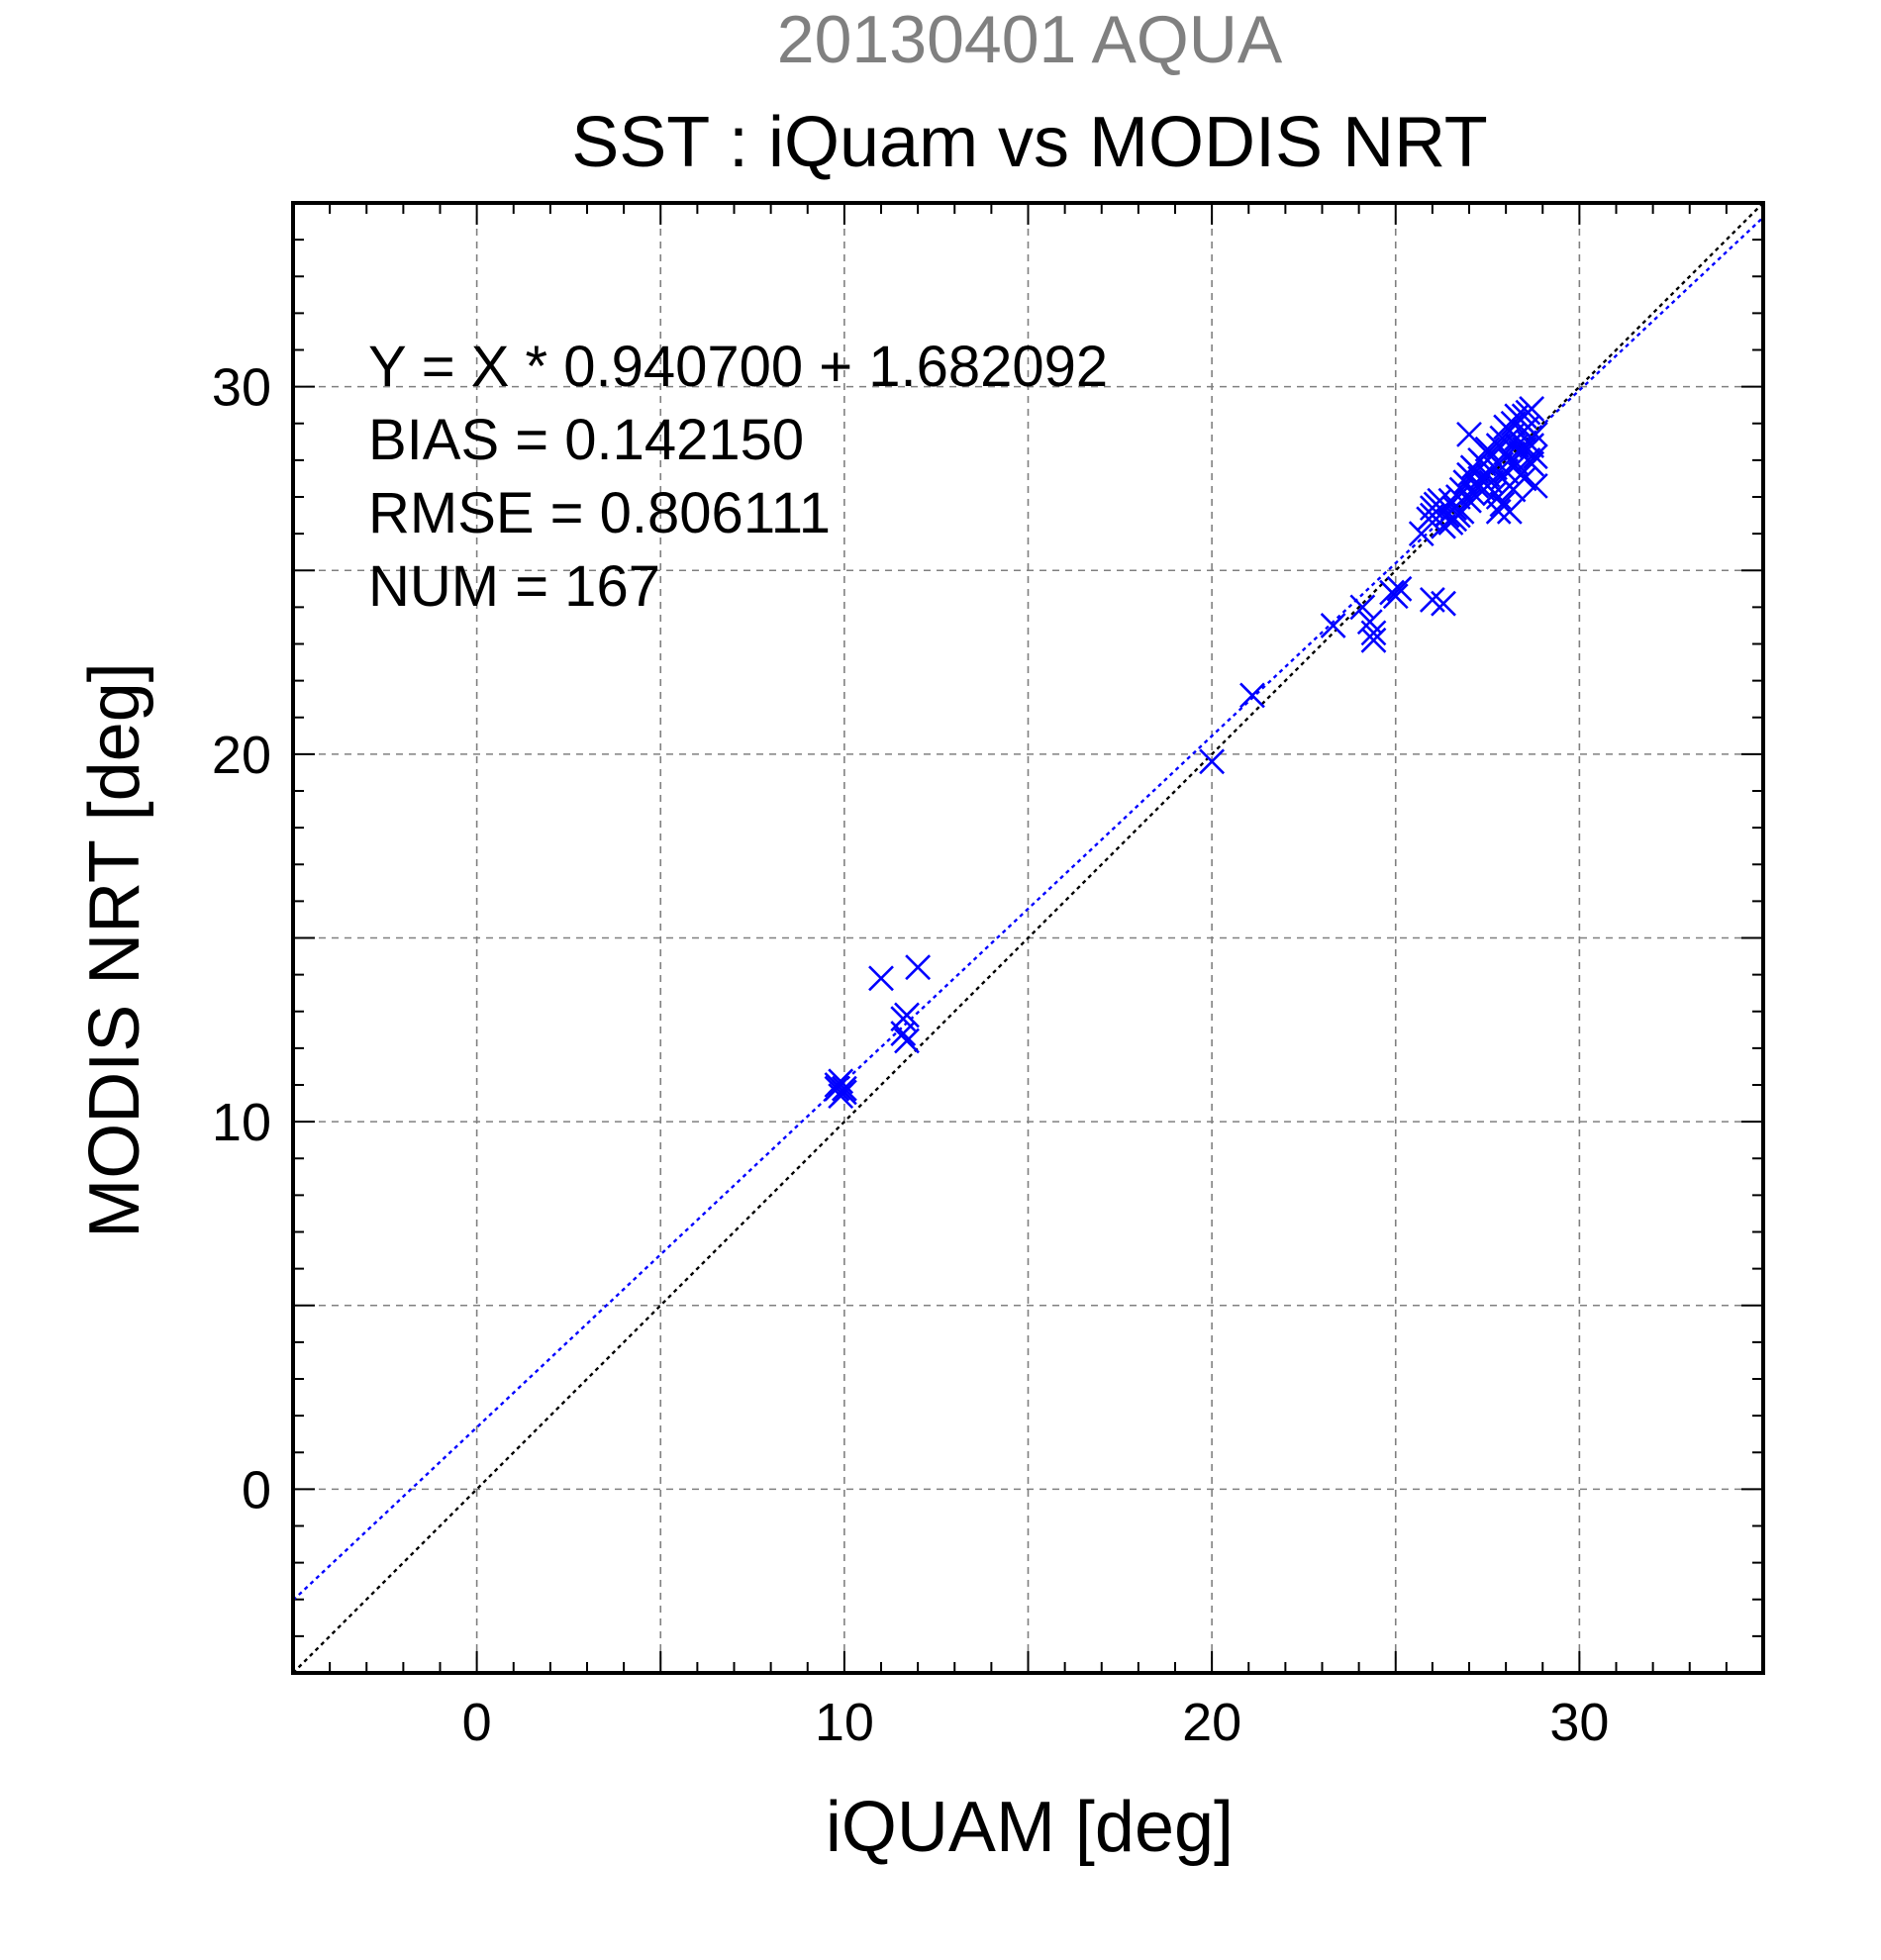 This screenshot has height=1960, width=1881. Describe the element at coordinates (1212, 1722) in the screenshot. I see `x-tick-label: 20` at that location.